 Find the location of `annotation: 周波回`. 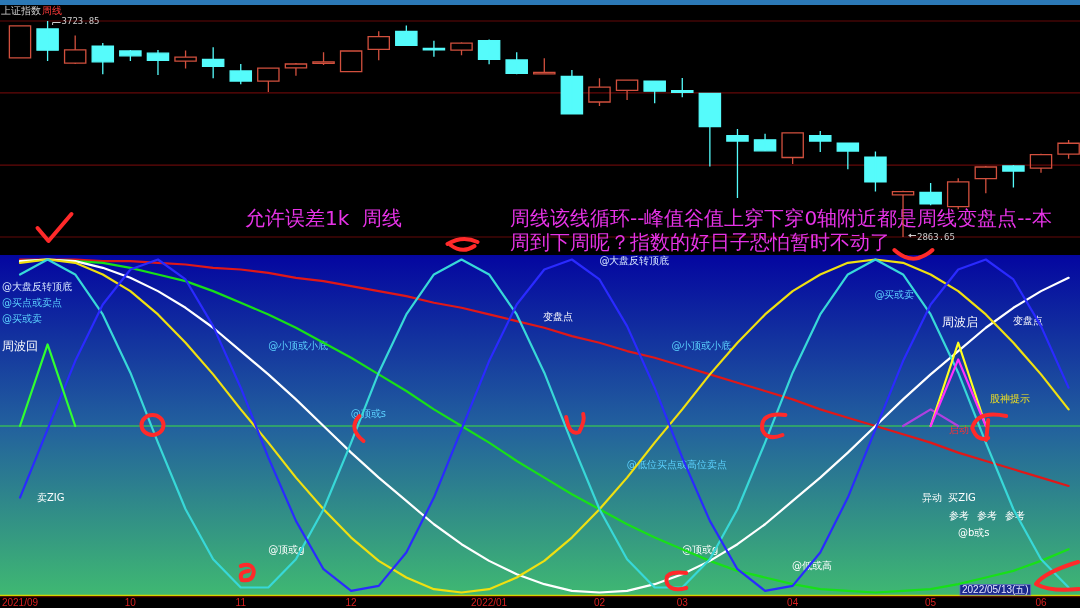

annotation: 周波回 is located at coordinates (20, 346).